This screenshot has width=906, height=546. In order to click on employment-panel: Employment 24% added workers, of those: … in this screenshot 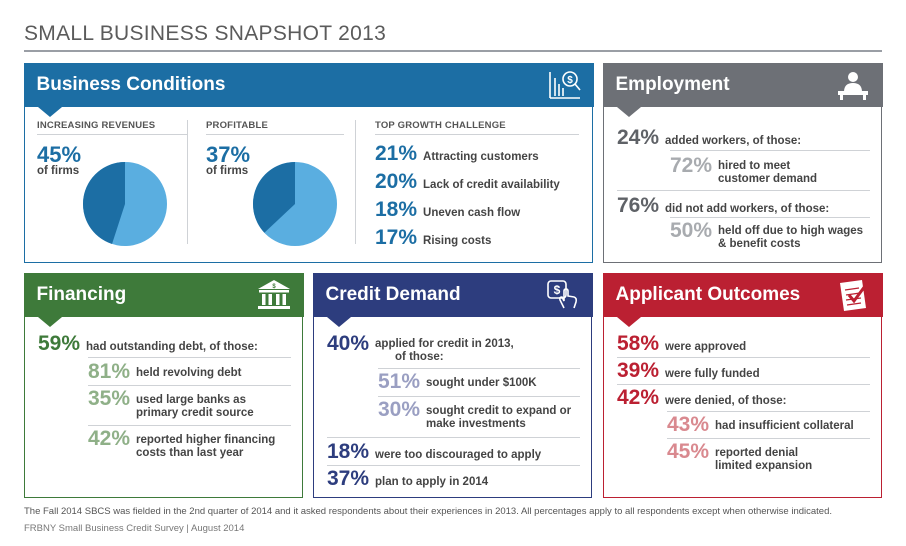, I will do `click(742, 162)`.